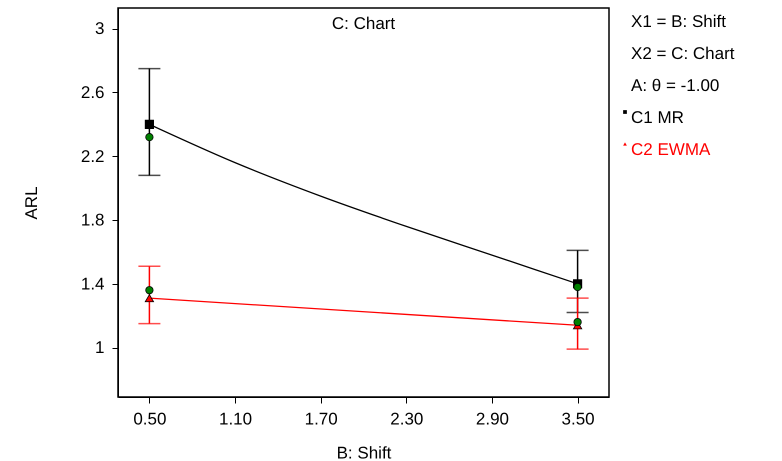 The image size is (782, 461). Describe the element at coordinates (92, 284) in the screenshot. I see `y-tick-label: 1.4` at that location.